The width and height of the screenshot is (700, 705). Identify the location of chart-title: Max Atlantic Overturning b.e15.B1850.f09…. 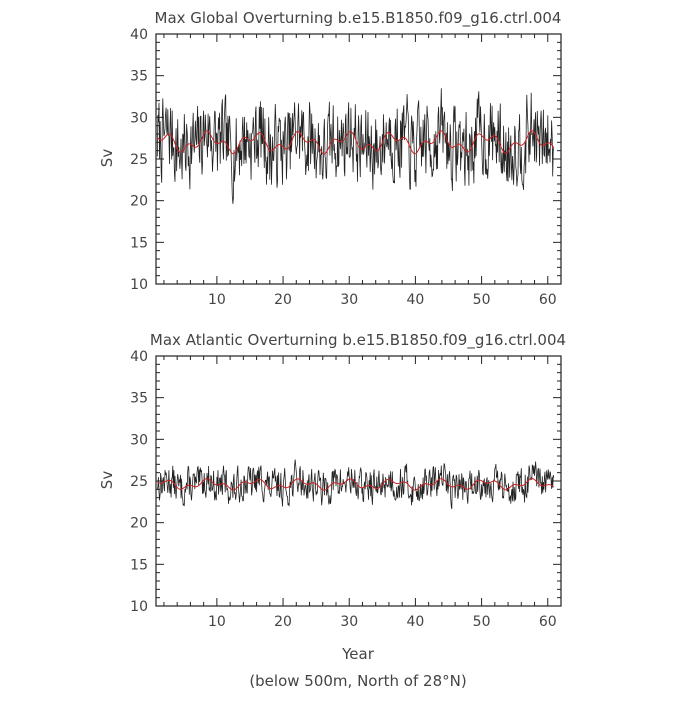
(358, 340).